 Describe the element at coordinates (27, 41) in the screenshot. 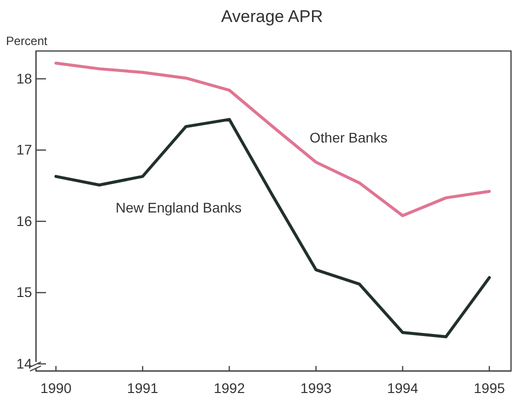

I see `y-axis-title: Percent` at that location.